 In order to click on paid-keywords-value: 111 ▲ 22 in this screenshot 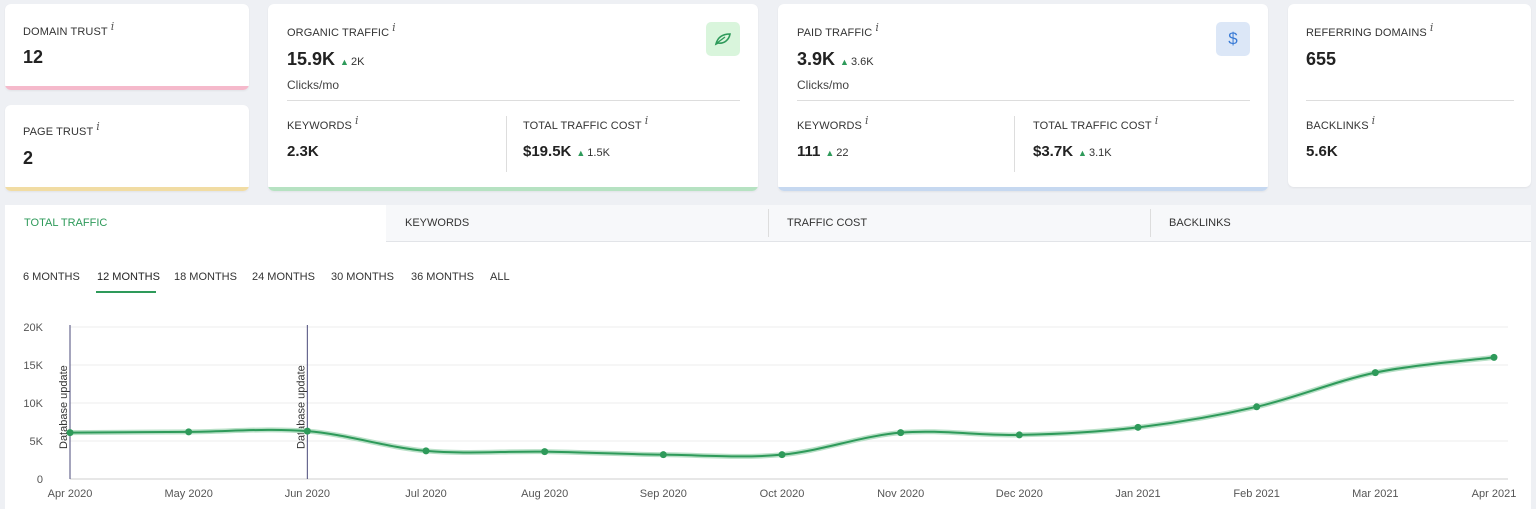, I will do `click(823, 151)`.